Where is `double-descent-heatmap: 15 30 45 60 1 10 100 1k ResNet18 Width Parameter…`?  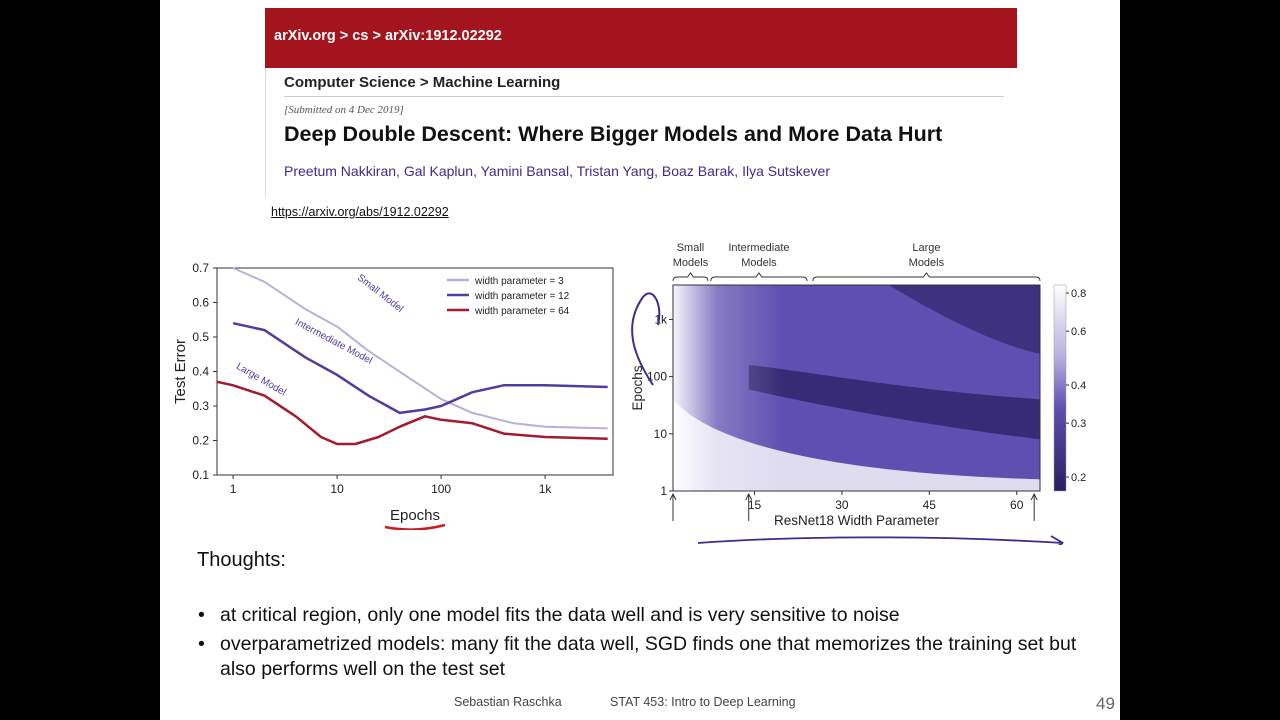 double-descent-heatmap: 15 30 45 60 1 10 100 1k ResNet18 Width Parameter… is located at coordinates (858, 393).